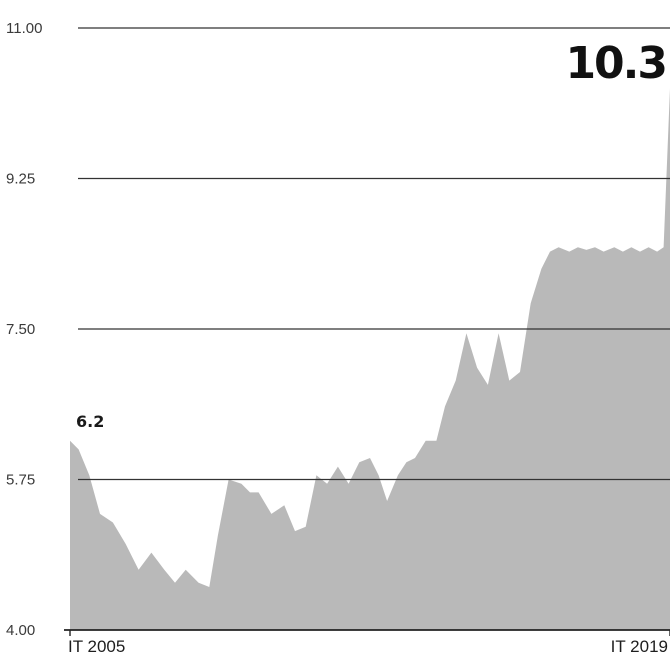 The height and width of the screenshot is (656, 670). Describe the element at coordinates (639, 646) in the screenshot. I see `x-tick-label: IT 2019` at that location.